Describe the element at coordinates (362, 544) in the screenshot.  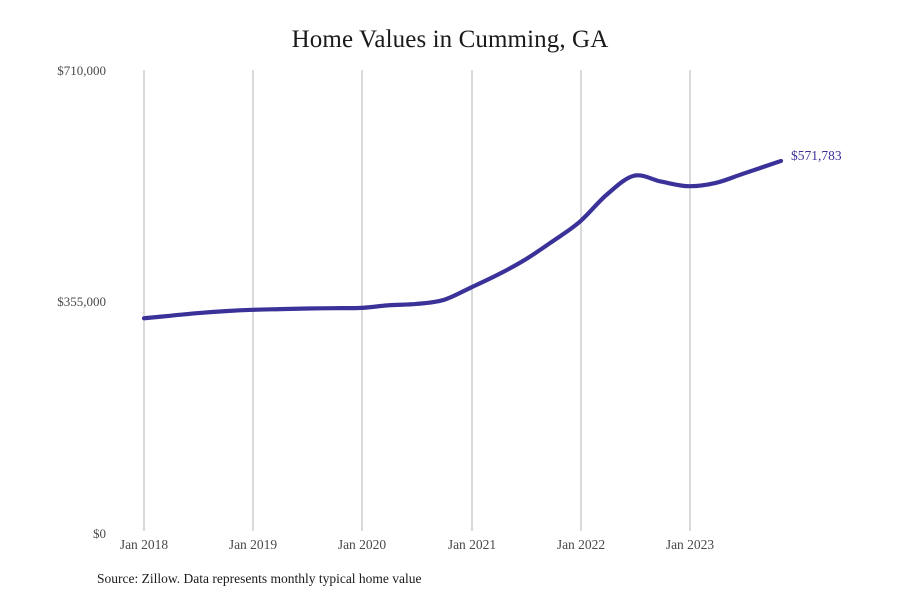
I see `x-axis-tick-label-jan-2020: Jan 2020` at that location.